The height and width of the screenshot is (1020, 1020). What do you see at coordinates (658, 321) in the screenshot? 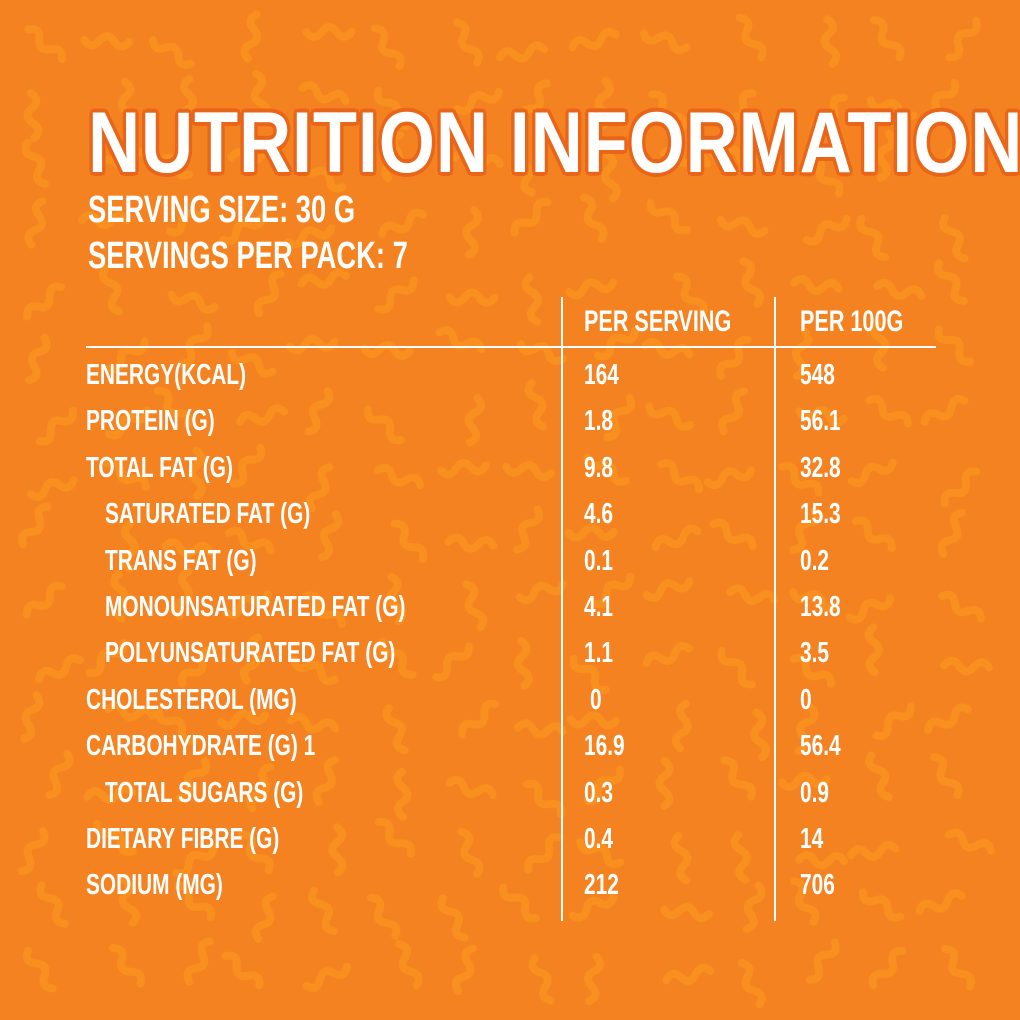
I see `header-per-serving: PER SERVING` at bounding box center [658, 321].